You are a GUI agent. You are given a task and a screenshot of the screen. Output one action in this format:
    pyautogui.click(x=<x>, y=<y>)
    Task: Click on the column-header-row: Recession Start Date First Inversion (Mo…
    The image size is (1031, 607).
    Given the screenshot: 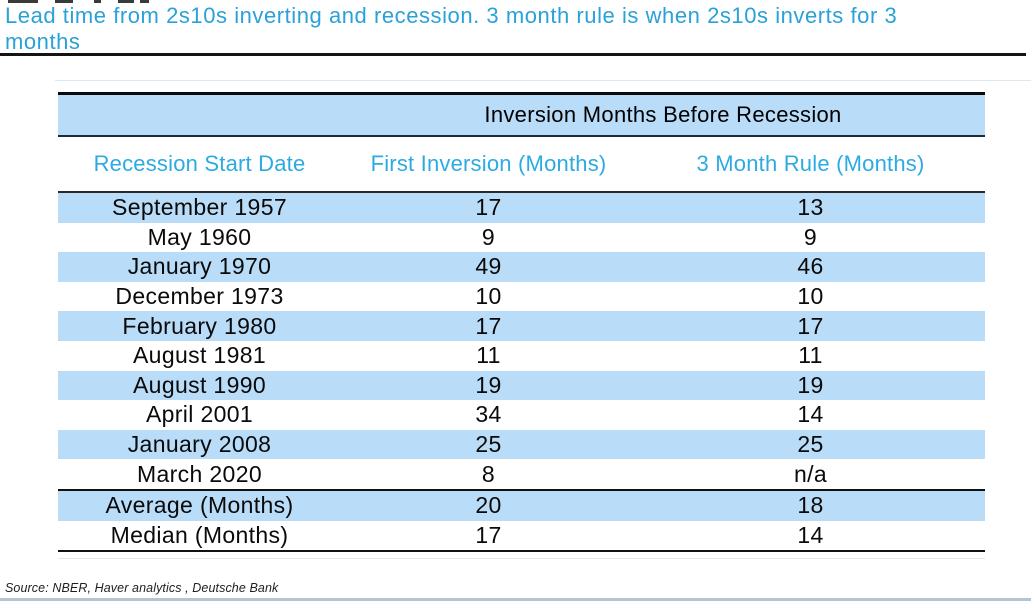 What is the action you would take?
    pyautogui.click(x=521, y=165)
    